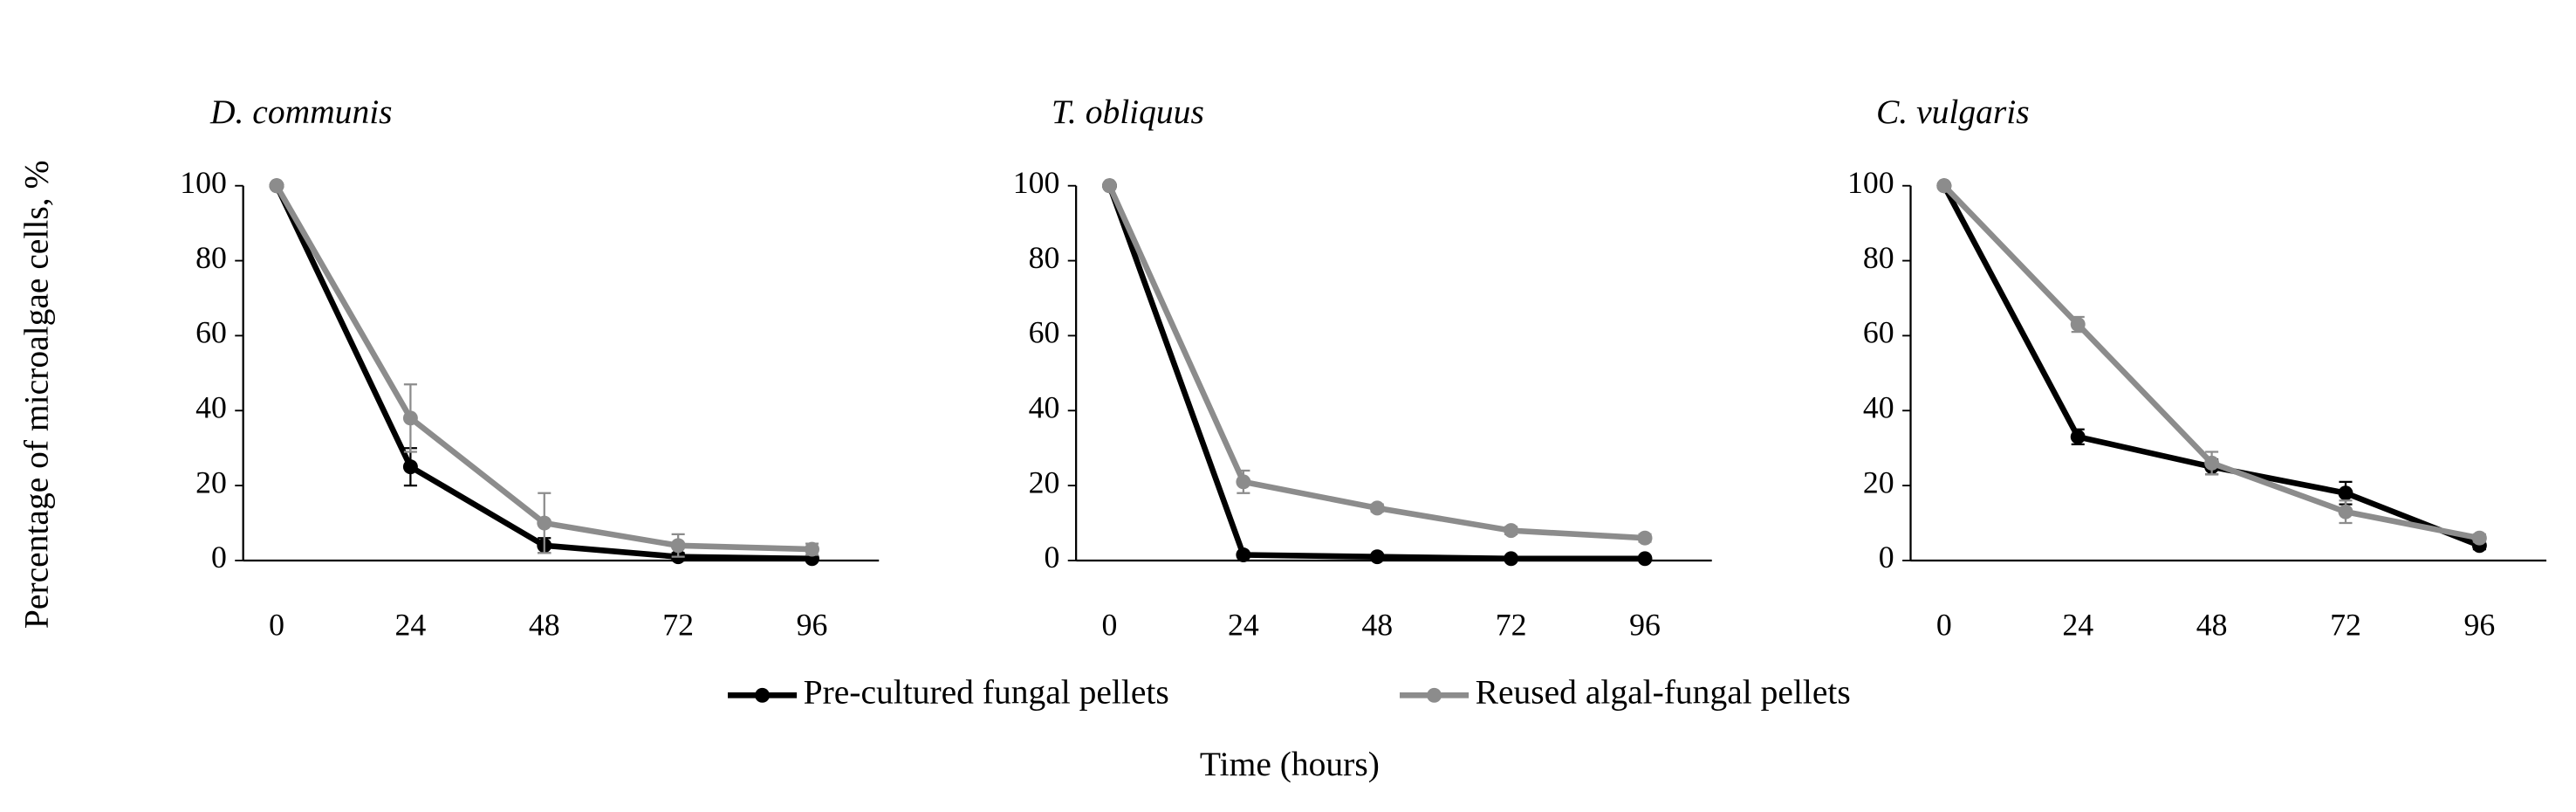 Image resolution: width=2576 pixels, height=812 pixels. I want to click on chart-title: T. obliquus, so click(1128, 112).